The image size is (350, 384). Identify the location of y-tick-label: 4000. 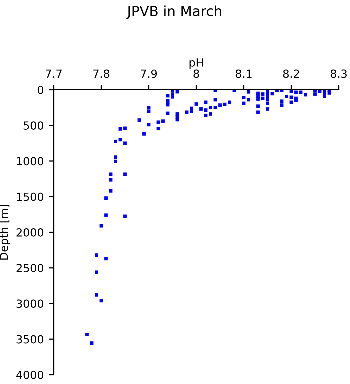
(30, 375).